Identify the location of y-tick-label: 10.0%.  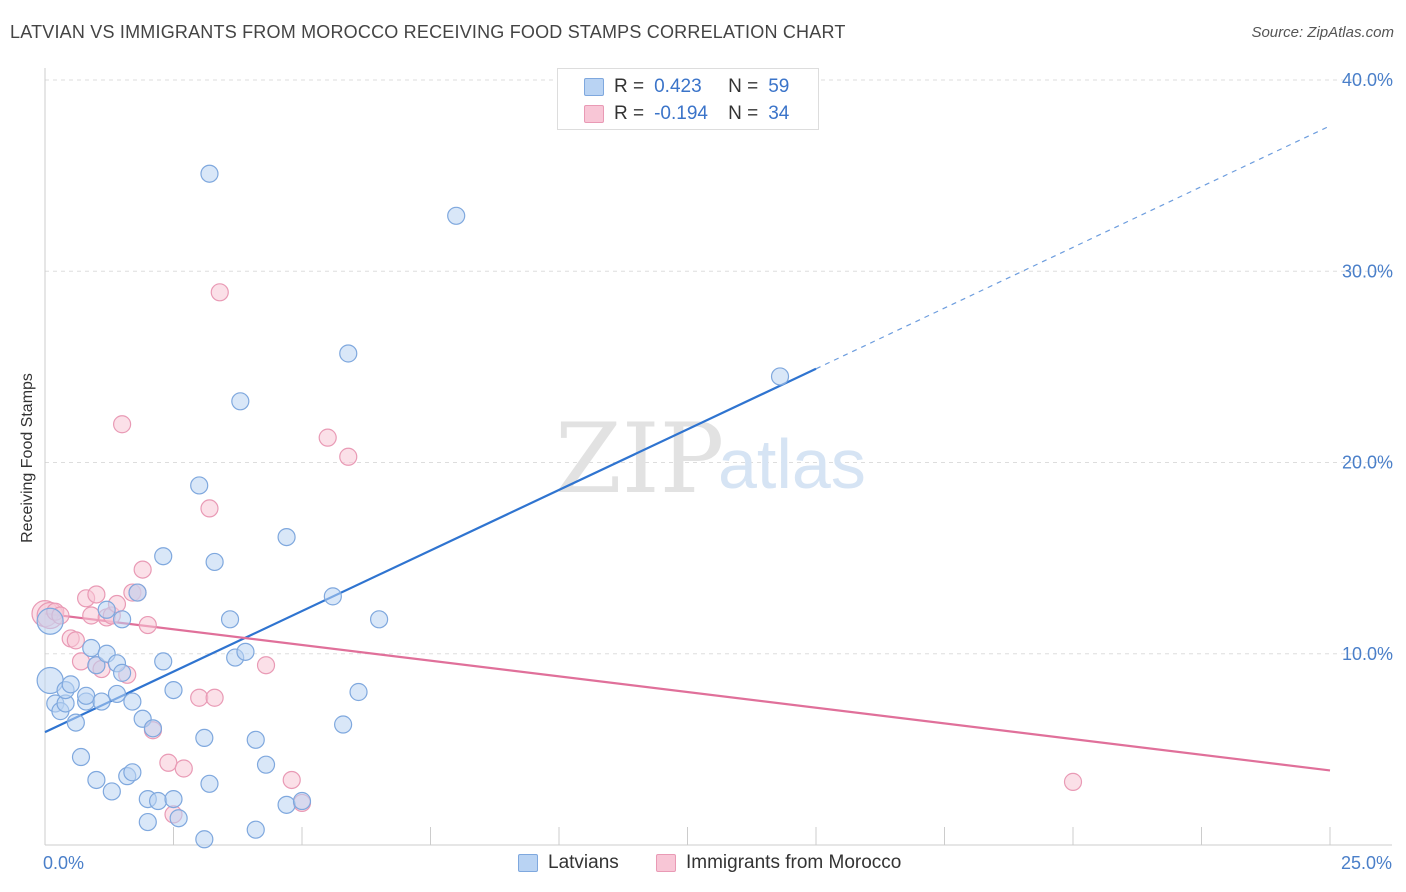
(1367, 654).